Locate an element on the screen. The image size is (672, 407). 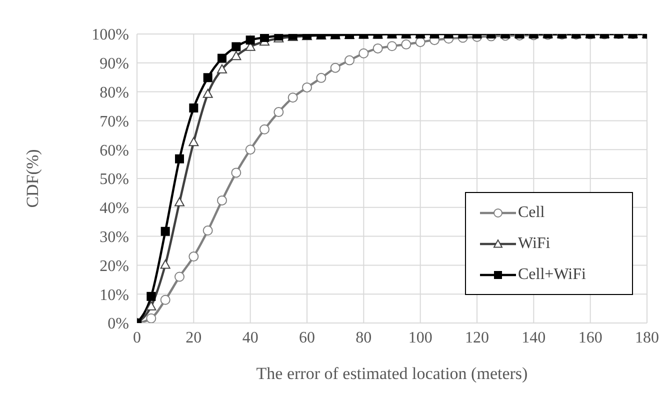
y-tick-label: 50% is located at coordinates (114, 179).